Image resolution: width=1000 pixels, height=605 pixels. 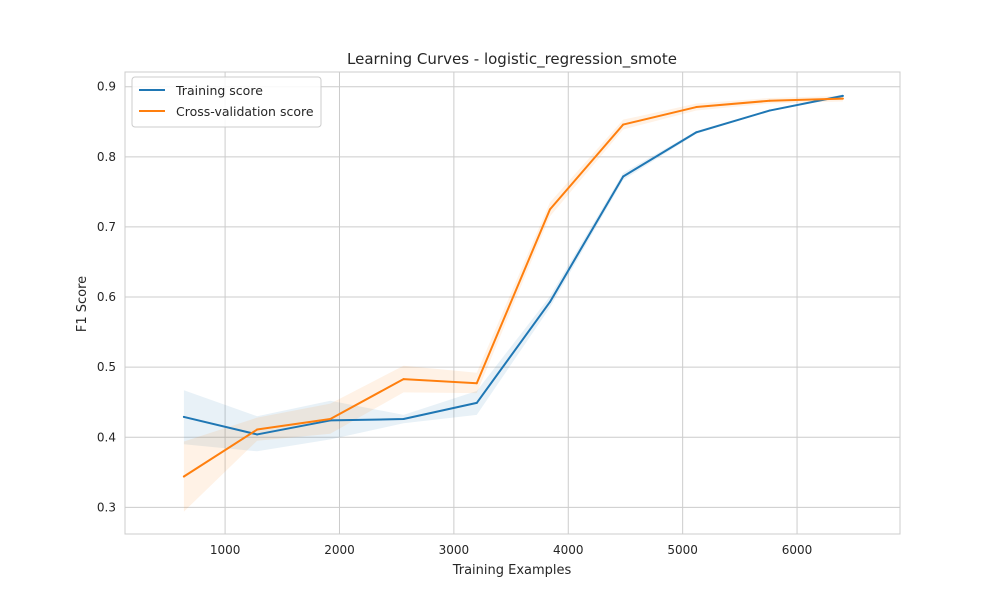 What do you see at coordinates (512, 570) in the screenshot?
I see `x-axis-label: Training Examples` at bounding box center [512, 570].